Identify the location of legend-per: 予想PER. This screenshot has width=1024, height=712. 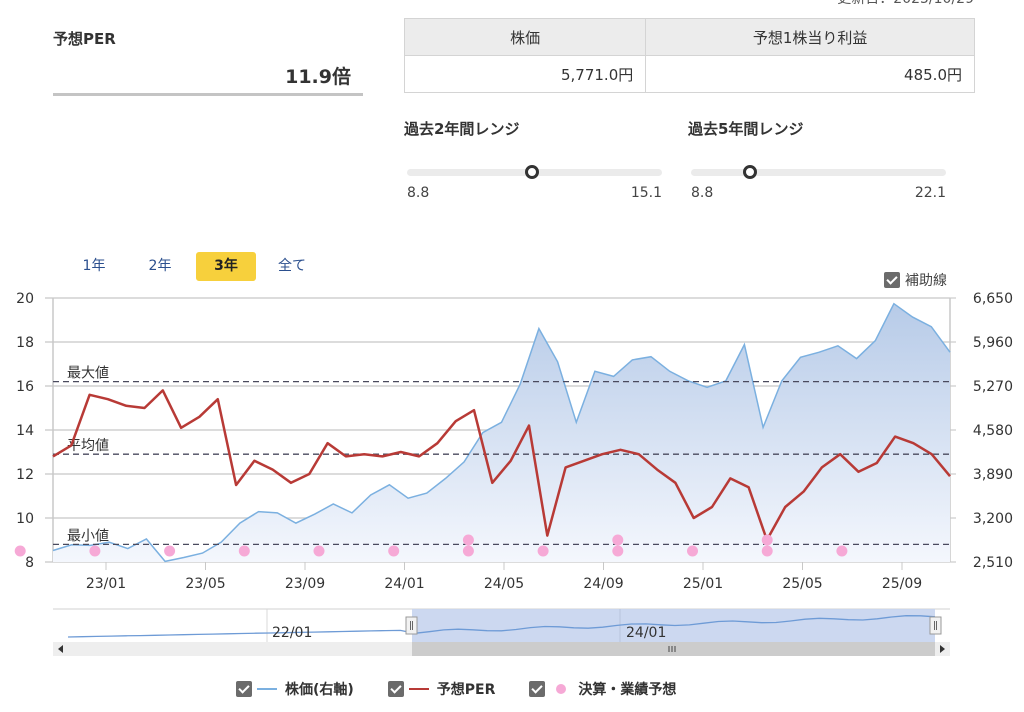
(441, 689).